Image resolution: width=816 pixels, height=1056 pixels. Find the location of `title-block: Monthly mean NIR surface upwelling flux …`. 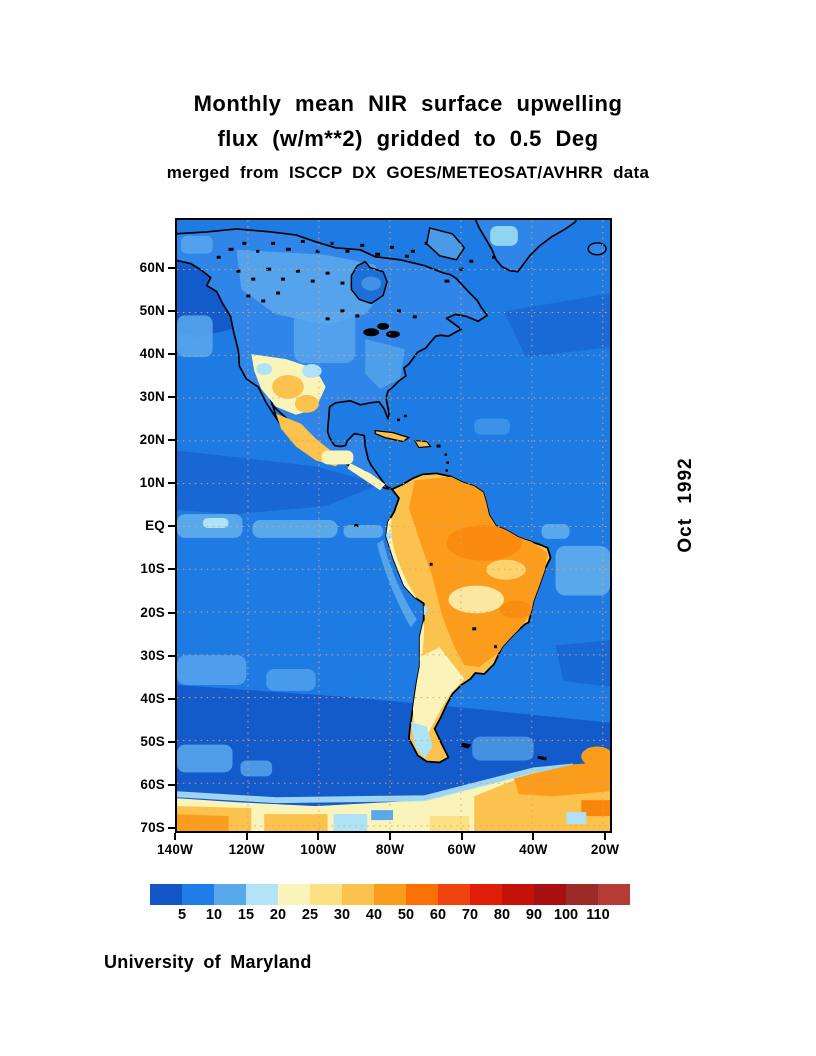

title-block: Monthly mean NIR surface upwelling flux … is located at coordinates (408, 137).